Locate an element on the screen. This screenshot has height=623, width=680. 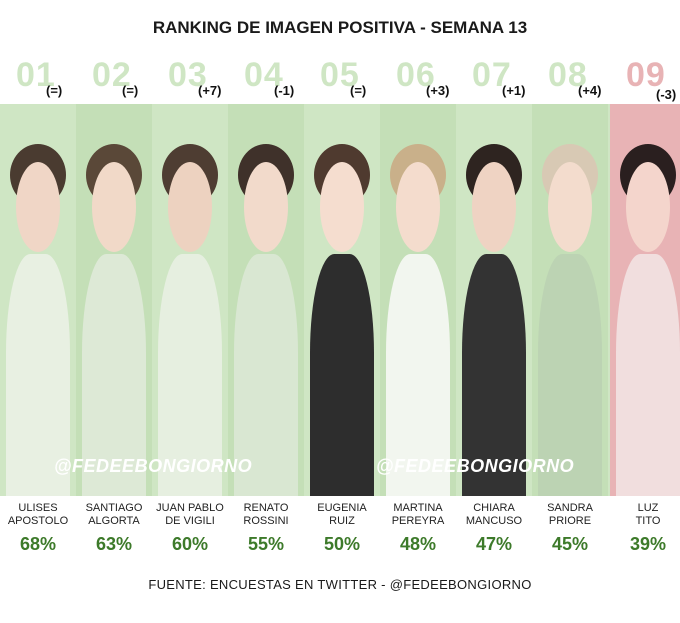
rank-change: (+3) is located at coordinates (438, 90).